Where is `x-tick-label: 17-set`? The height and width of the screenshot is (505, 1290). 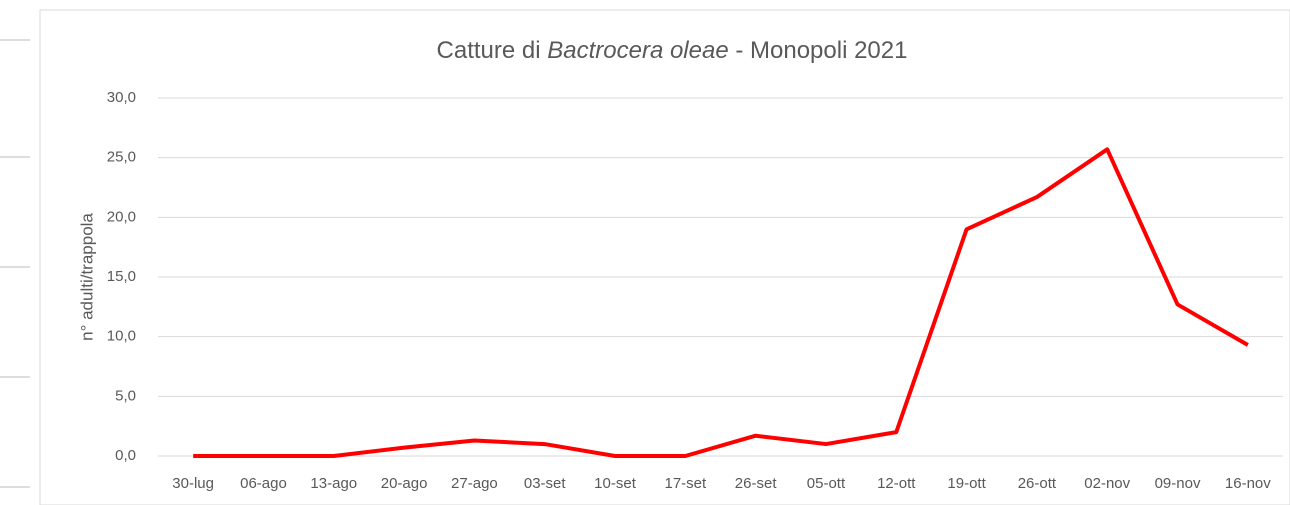
x-tick-label: 17-set is located at coordinates (685, 483).